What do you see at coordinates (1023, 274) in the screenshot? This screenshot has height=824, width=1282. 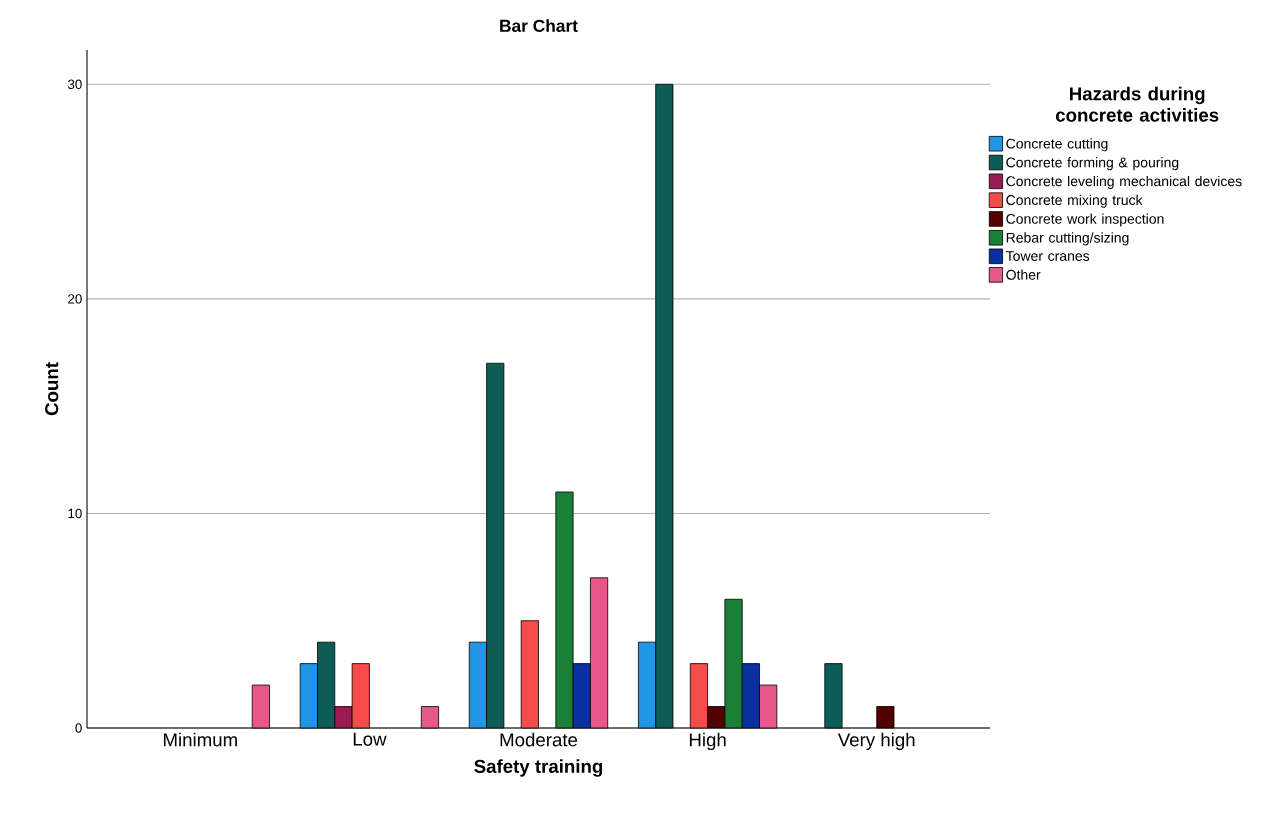 I see `legend-label: Other` at bounding box center [1023, 274].